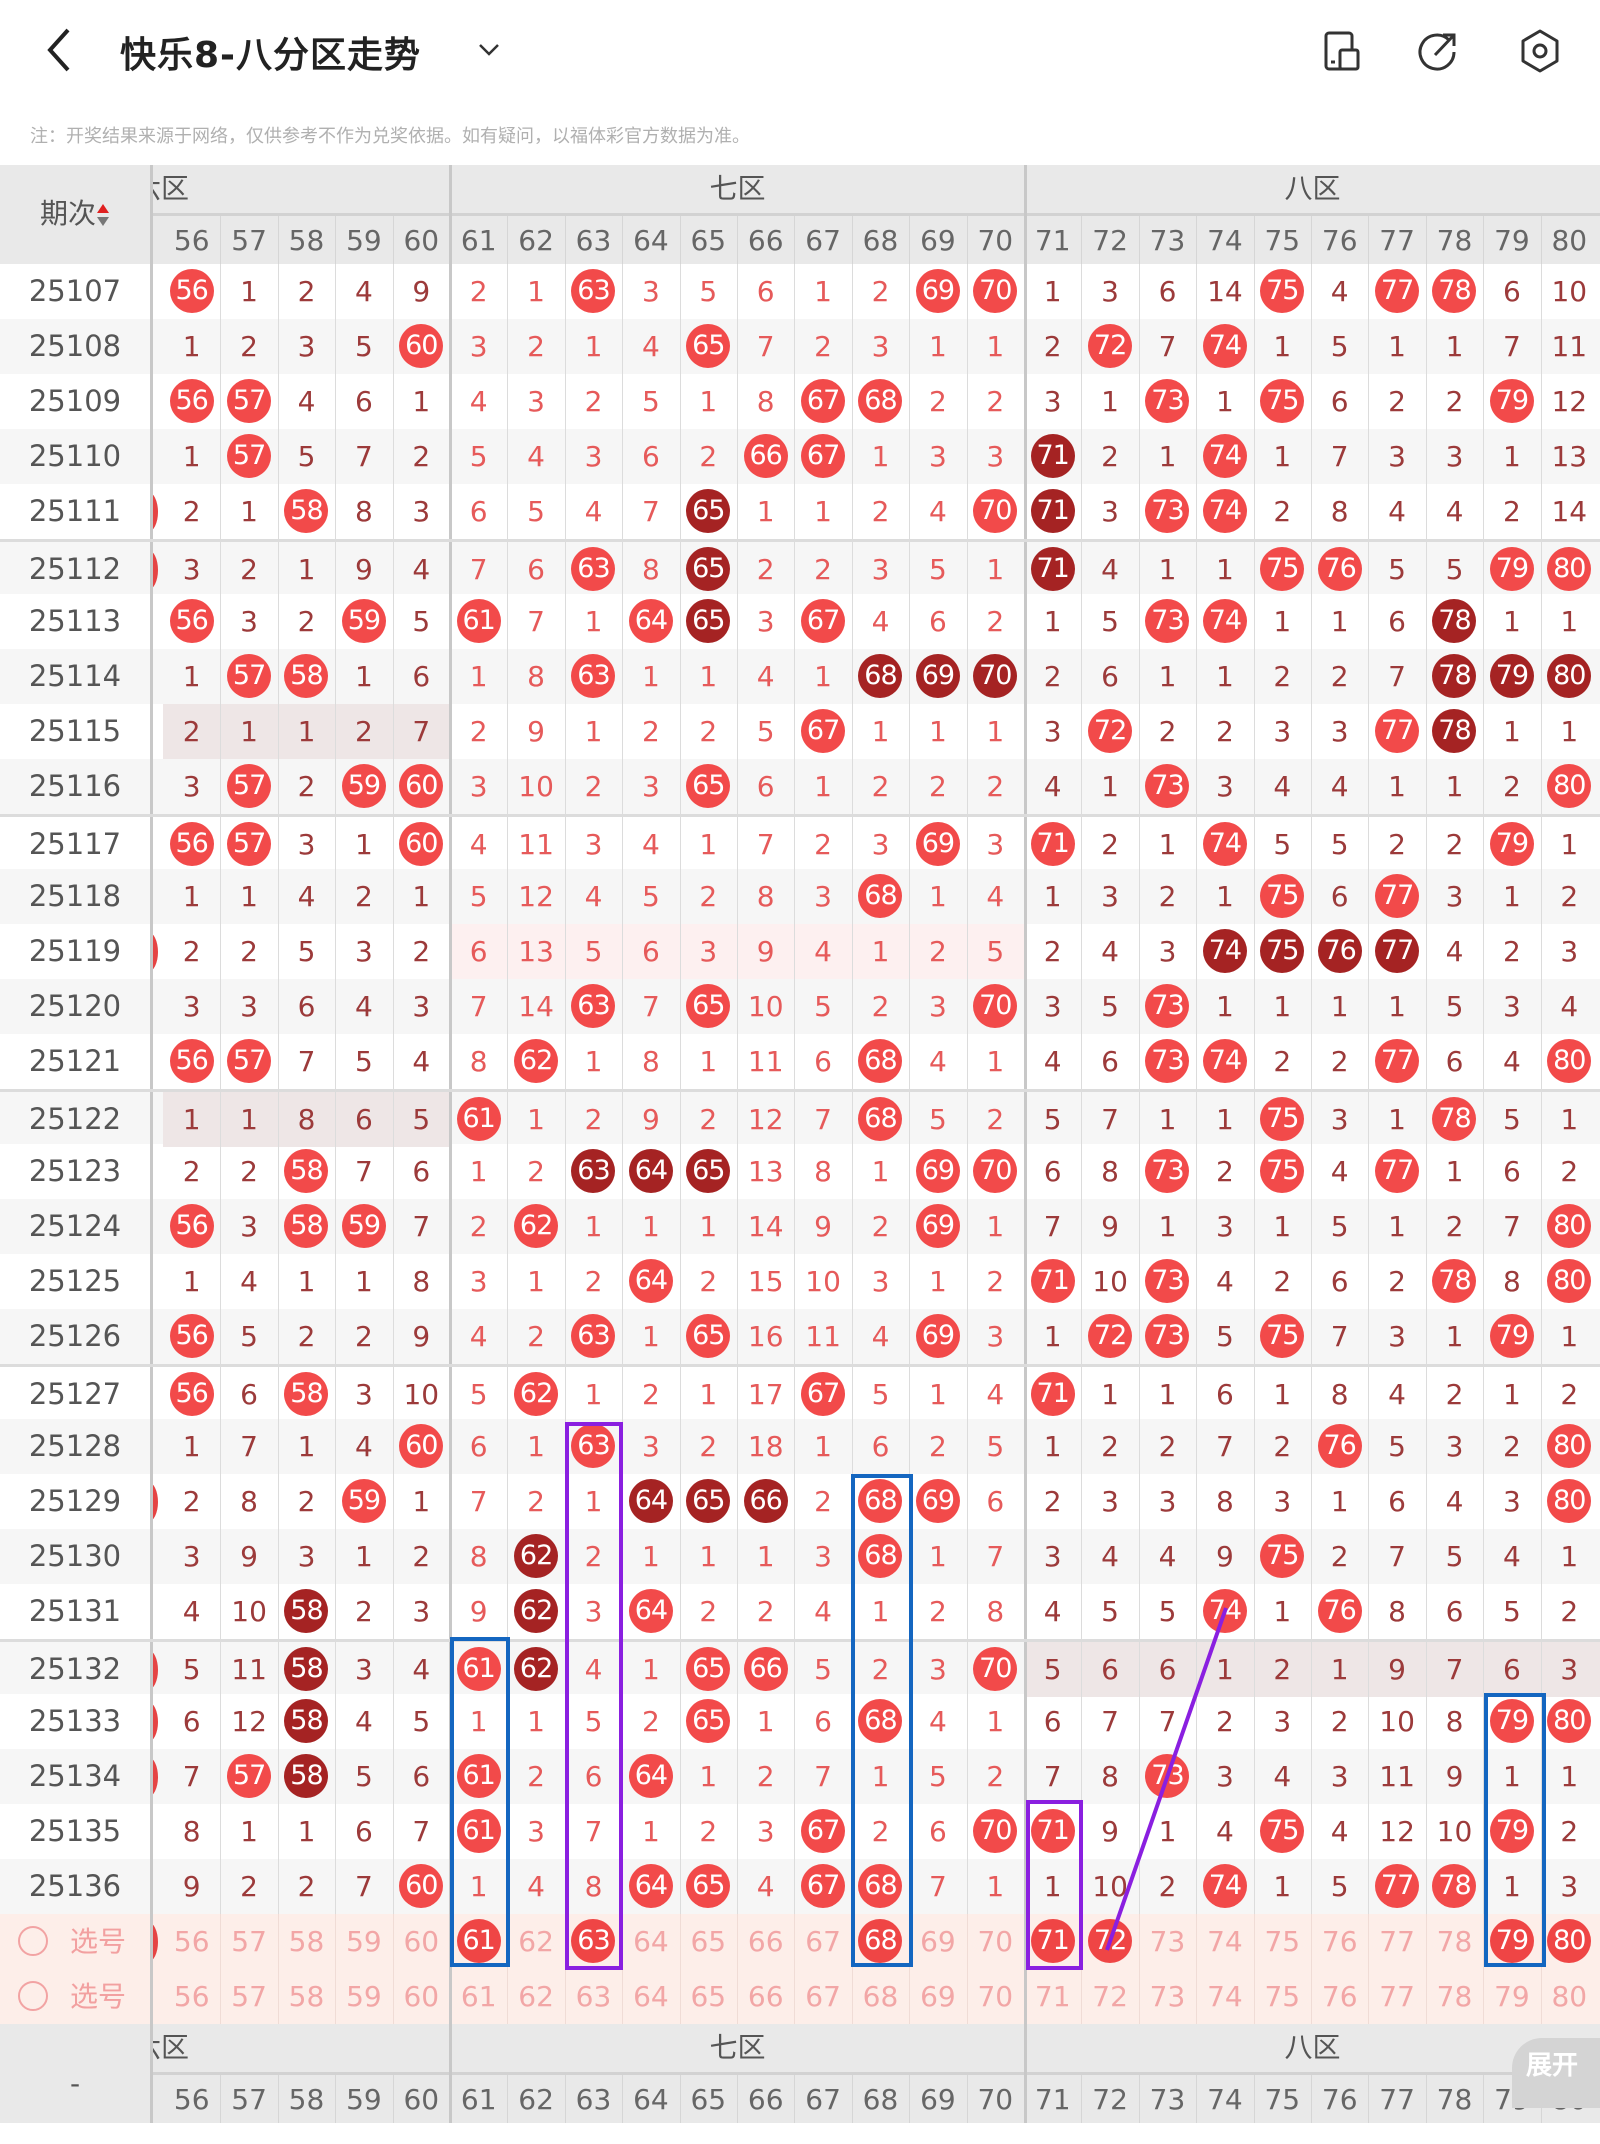 The height and width of the screenshot is (2144, 1600). I want to click on select-number-56: 56, so click(191, 1941).